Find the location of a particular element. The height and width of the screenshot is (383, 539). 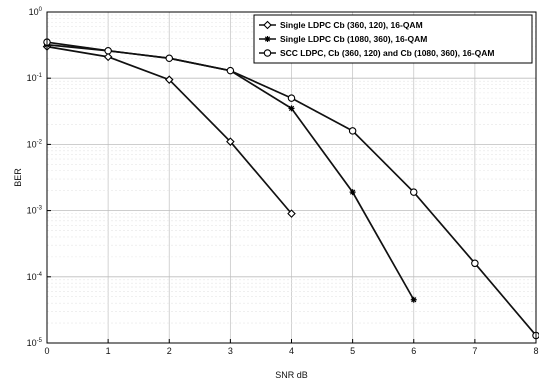

legend-entry: Single LDPC Cb (1080, 360), 16-QAM is located at coordinates (353, 39).